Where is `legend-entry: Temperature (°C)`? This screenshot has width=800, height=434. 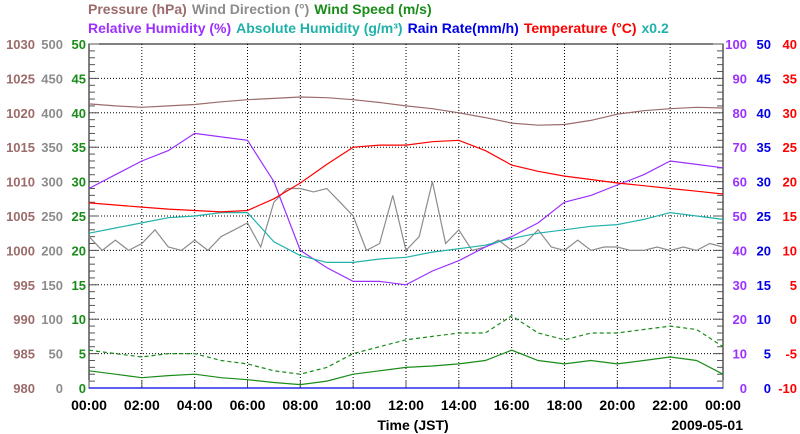 legend-entry: Temperature (°C) is located at coordinates (580, 28).